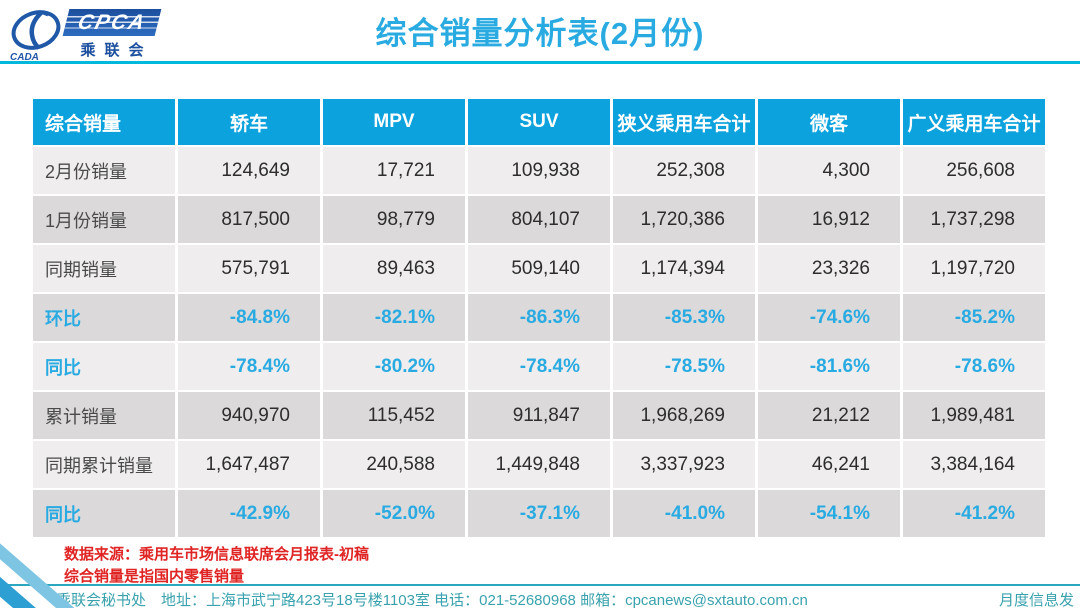  Describe the element at coordinates (116, 50) in the screenshot. I see `org-name: 乘联会` at that location.